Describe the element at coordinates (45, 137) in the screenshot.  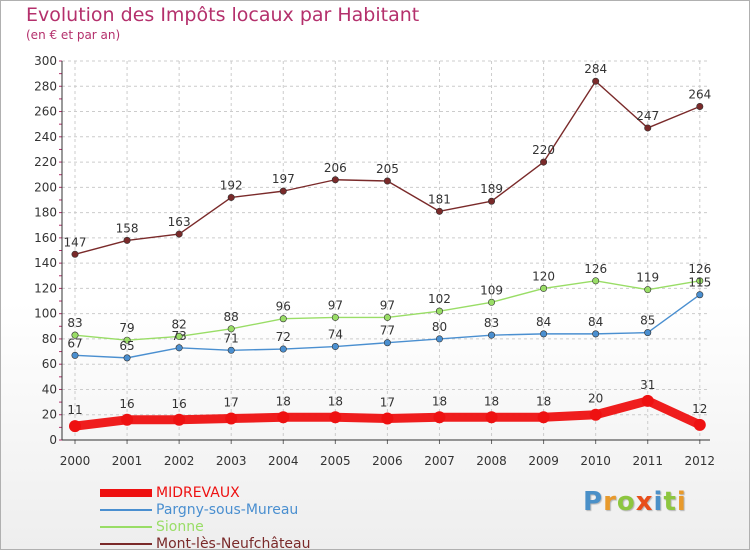
I see `y-tick-label: 240` at that location.